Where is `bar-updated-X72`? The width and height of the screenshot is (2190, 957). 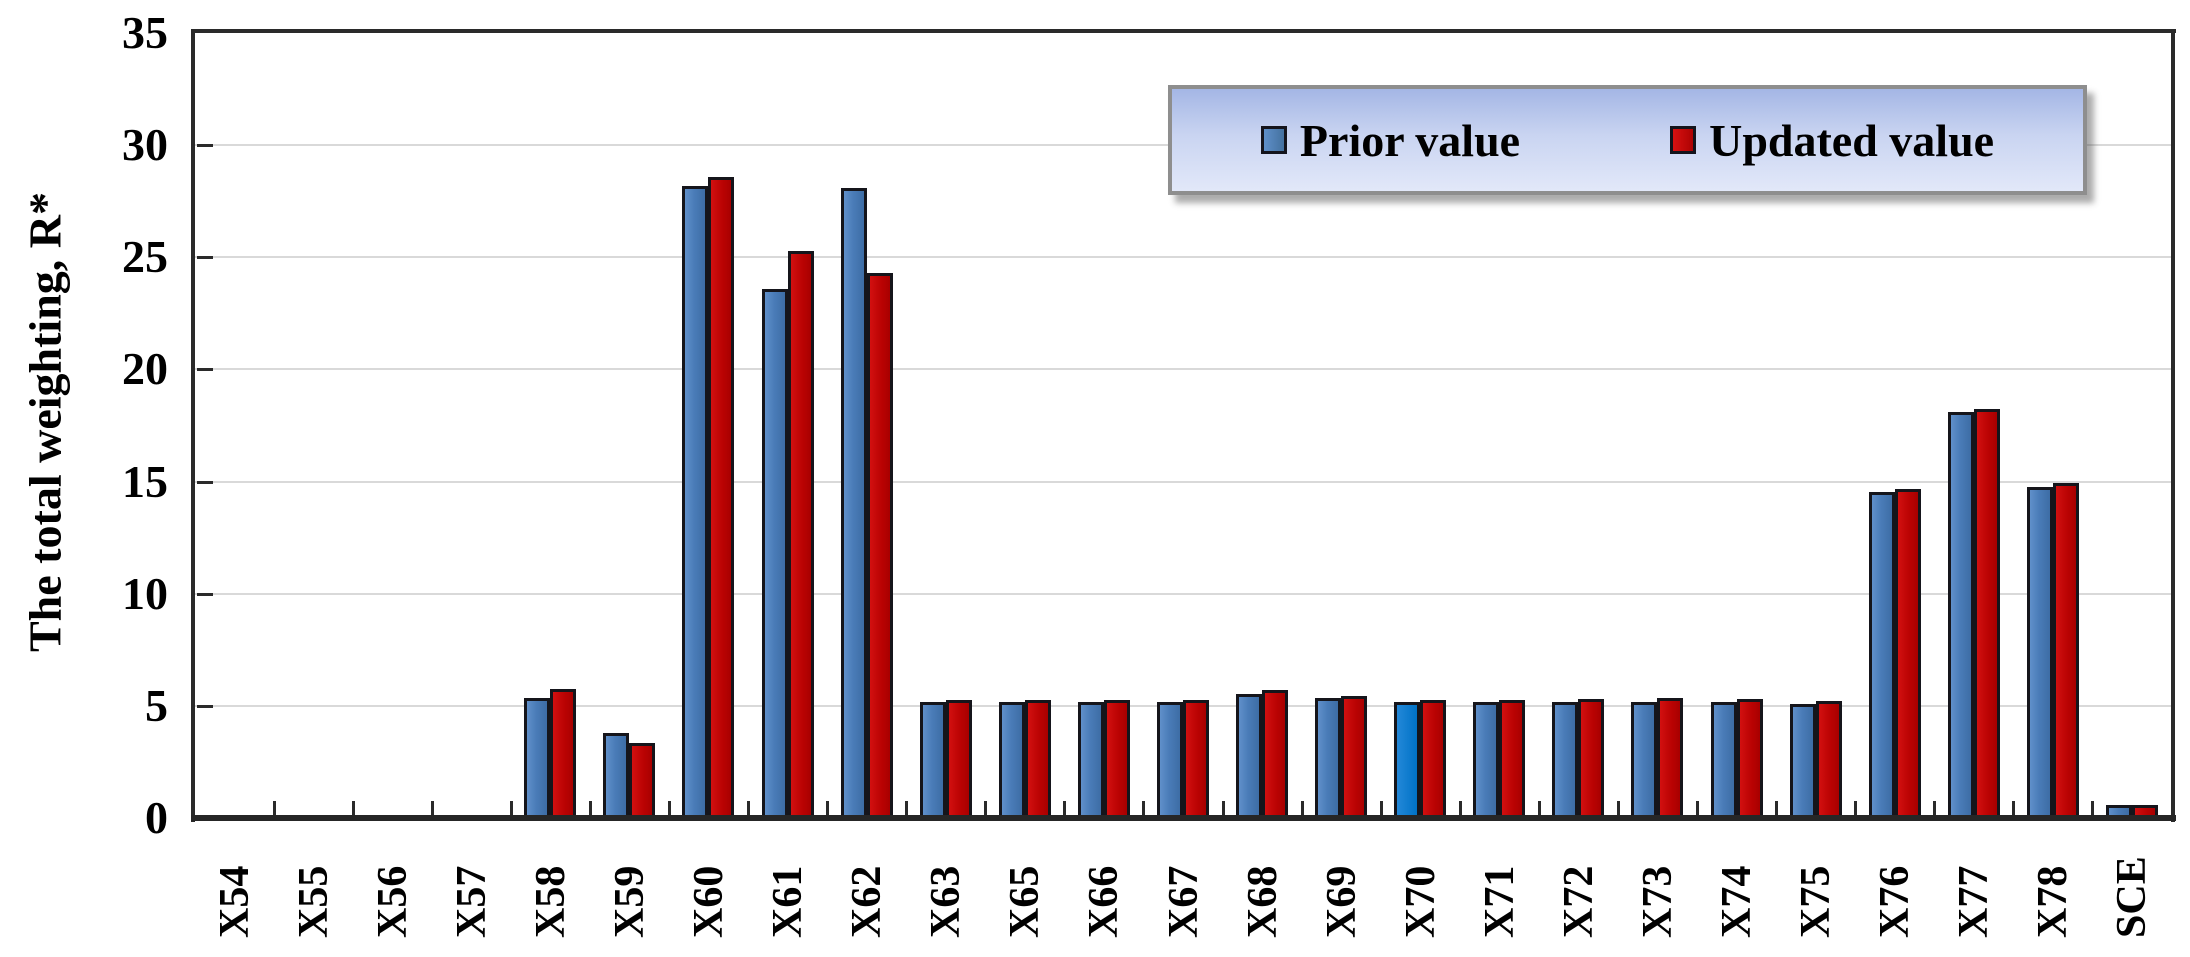
bar-updated-X72 is located at coordinates (1591, 758).